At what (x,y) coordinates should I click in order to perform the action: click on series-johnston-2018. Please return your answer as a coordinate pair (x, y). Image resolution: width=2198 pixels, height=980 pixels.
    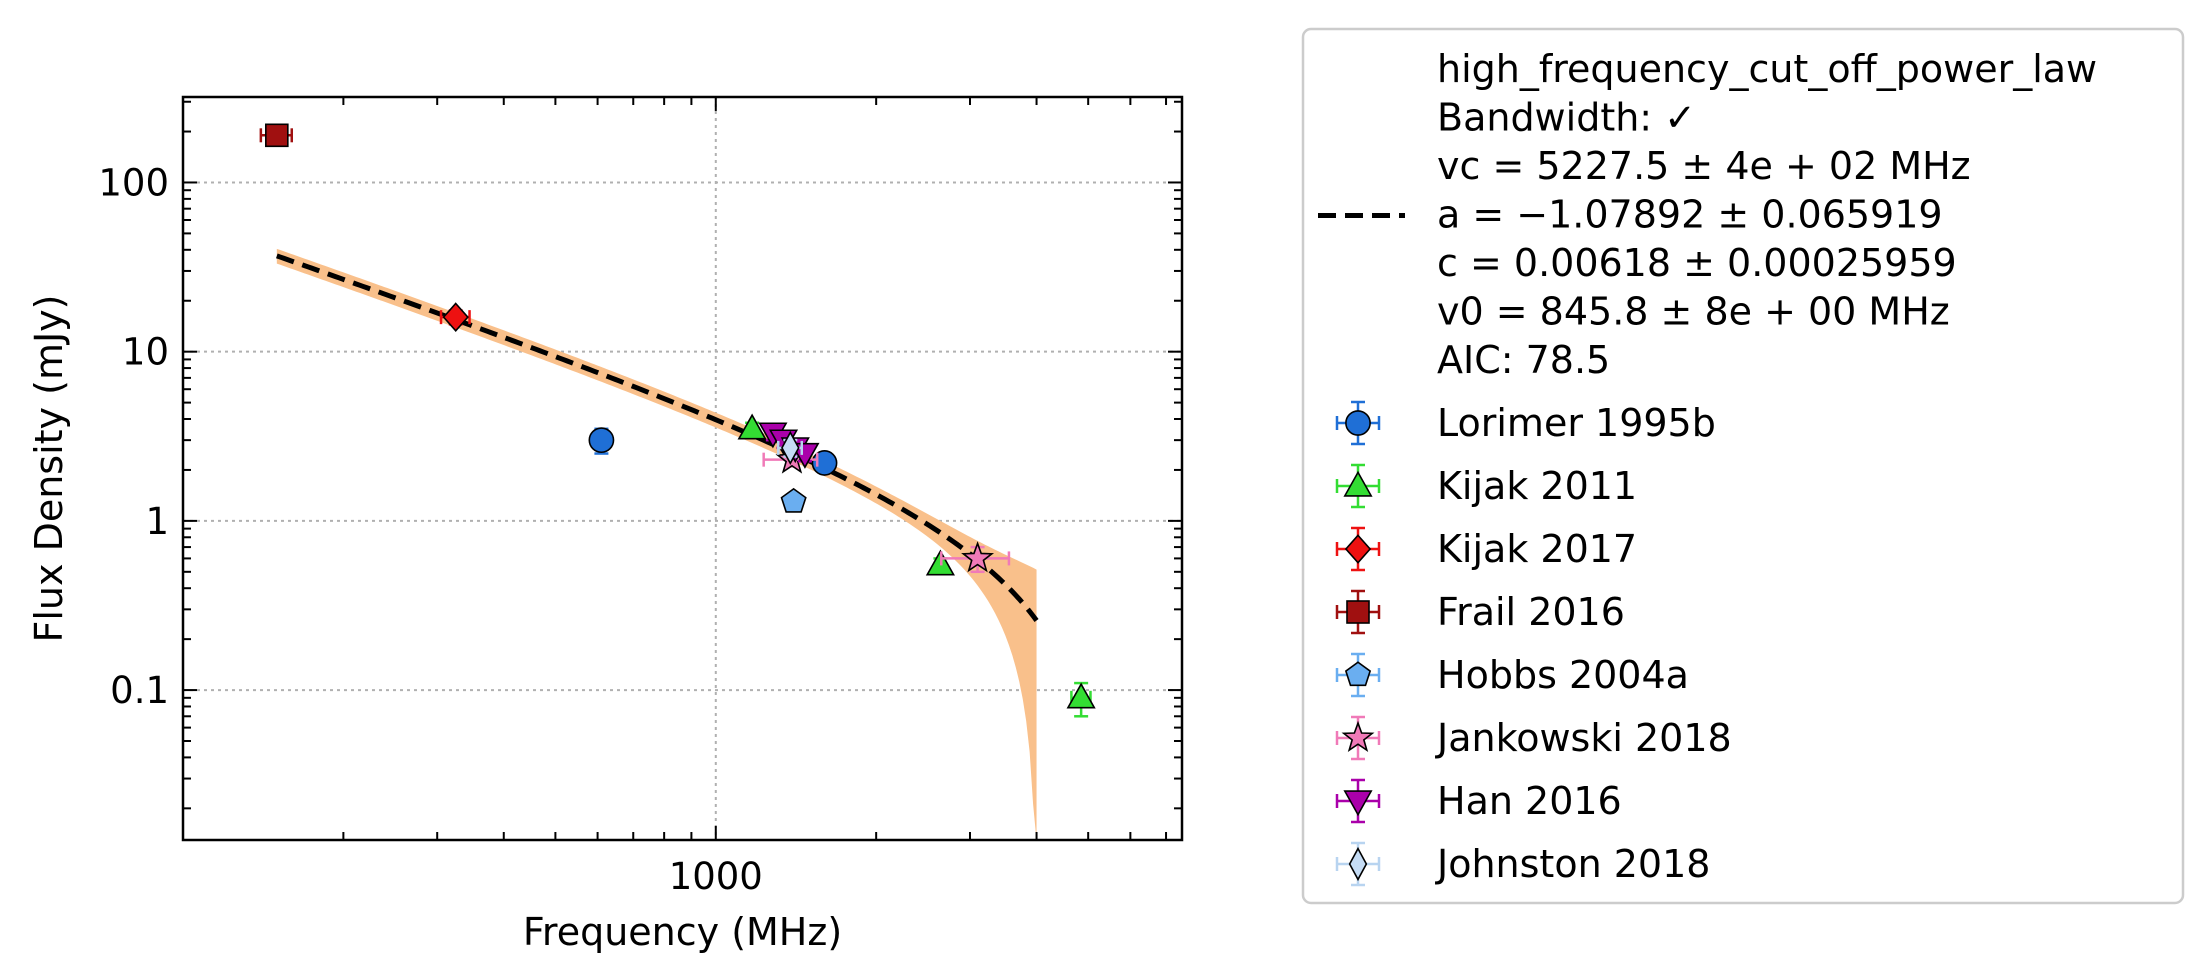
    Looking at the image, I should click on (790, 447).